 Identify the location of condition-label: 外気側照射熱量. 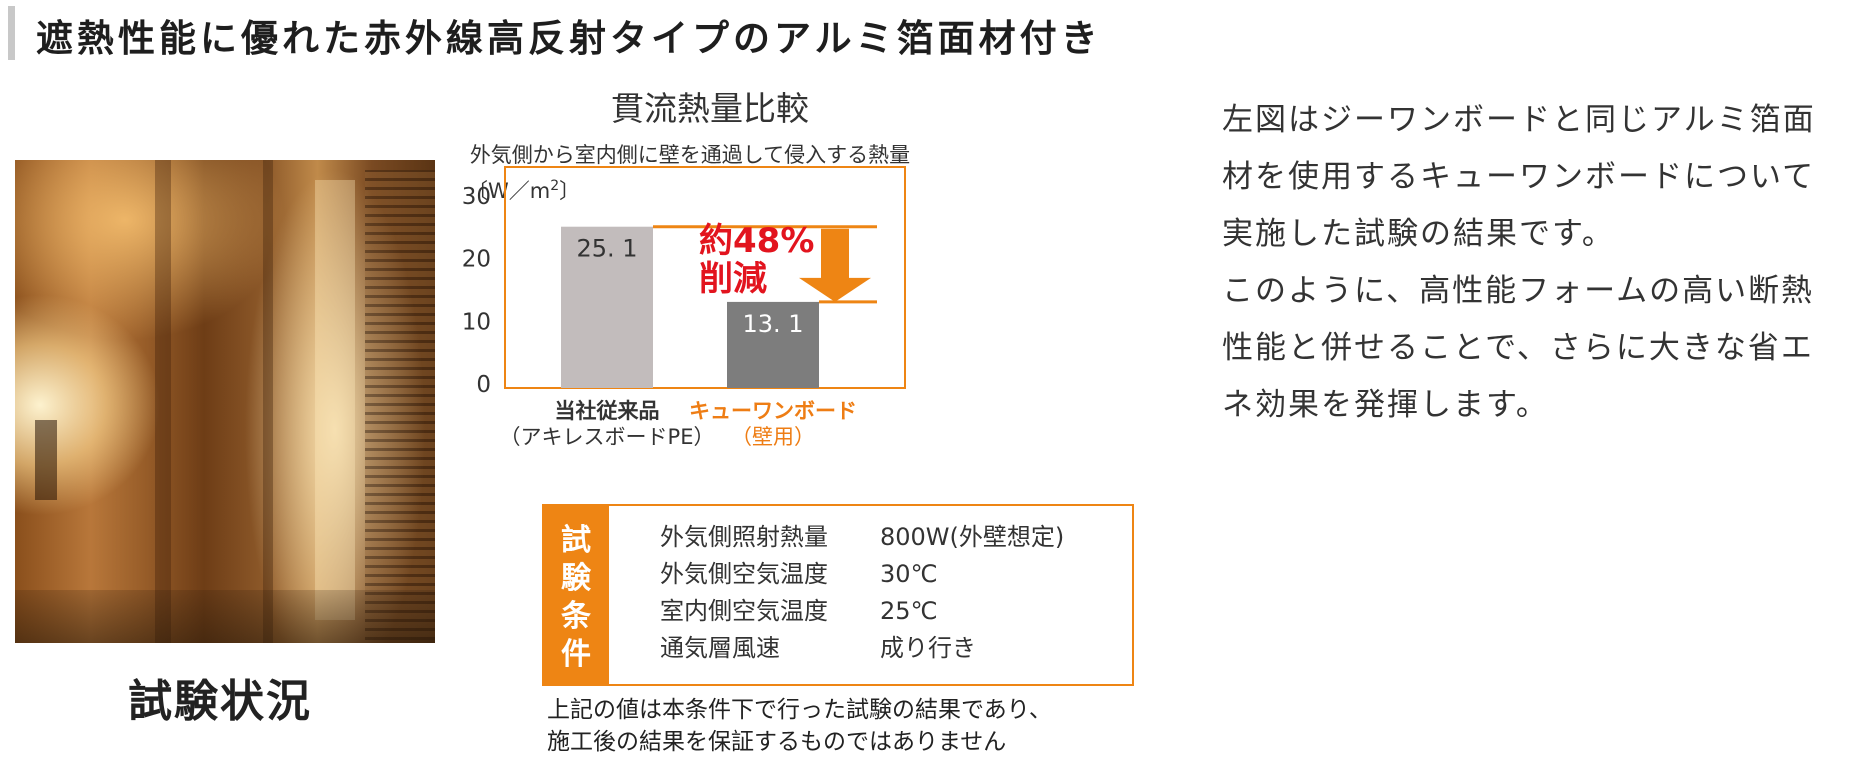
(744, 537).